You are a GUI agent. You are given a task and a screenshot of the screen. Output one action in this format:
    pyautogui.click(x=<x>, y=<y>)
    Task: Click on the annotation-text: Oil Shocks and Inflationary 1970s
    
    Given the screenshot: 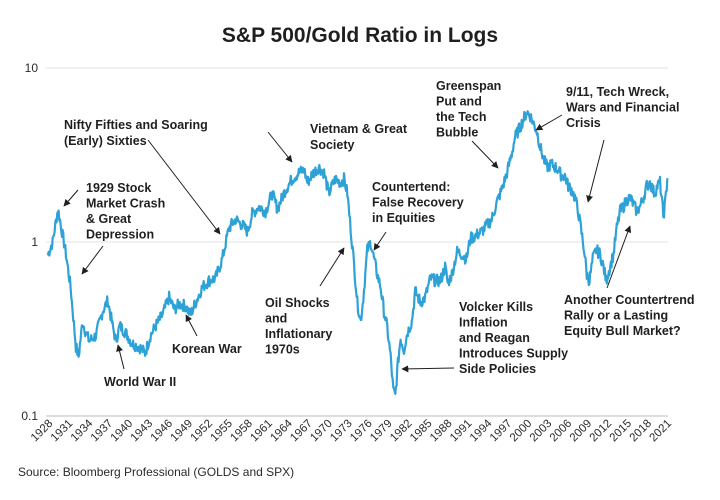 What is the action you would take?
    pyautogui.click(x=300, y=326)
    